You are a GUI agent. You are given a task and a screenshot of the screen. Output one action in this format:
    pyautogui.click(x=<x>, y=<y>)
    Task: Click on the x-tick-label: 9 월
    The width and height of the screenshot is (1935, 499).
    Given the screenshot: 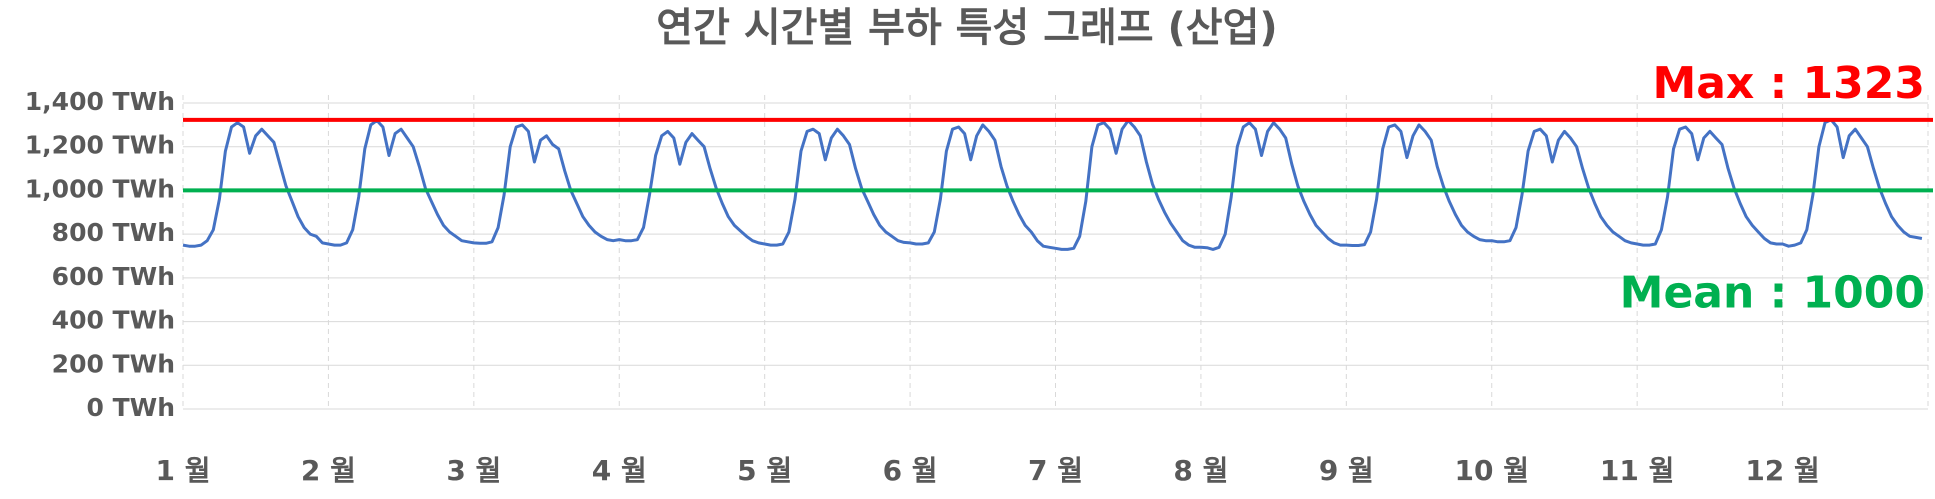 What is the action you would take?
    pyautogui.click(x=1346, y=470)
    